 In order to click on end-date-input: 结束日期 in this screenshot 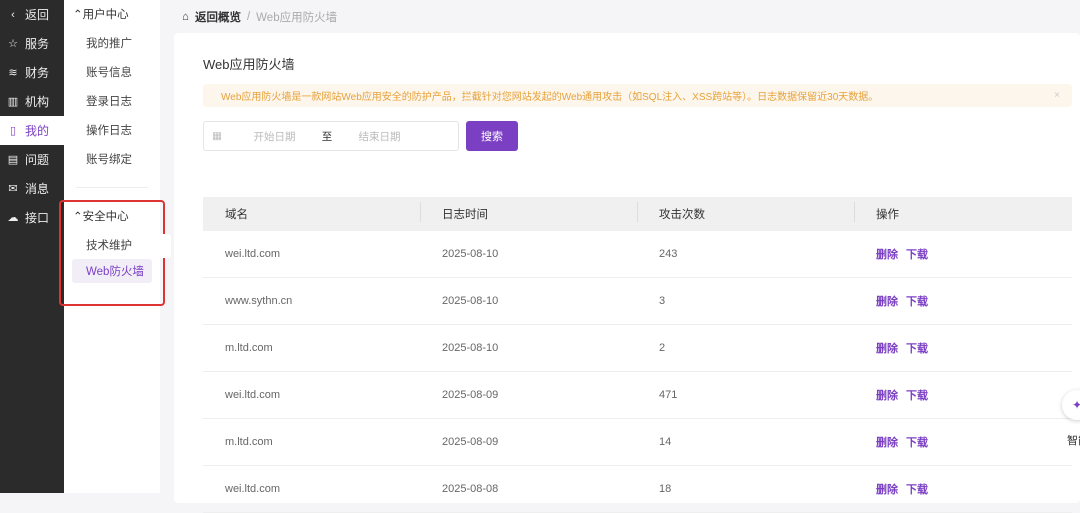, I will do `click(379, 136)`.